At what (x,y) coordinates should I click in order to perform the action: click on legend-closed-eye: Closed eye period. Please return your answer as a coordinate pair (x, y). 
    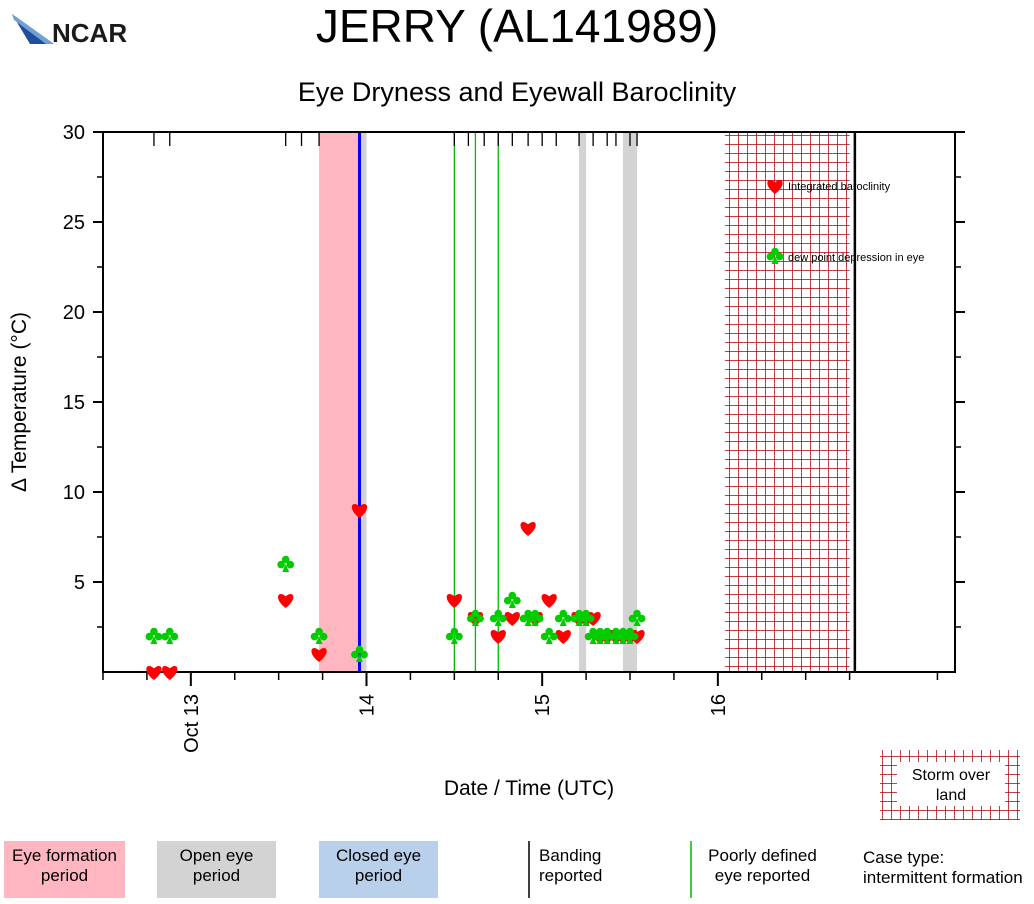
    Looking at the image, I should click on (378, 869).